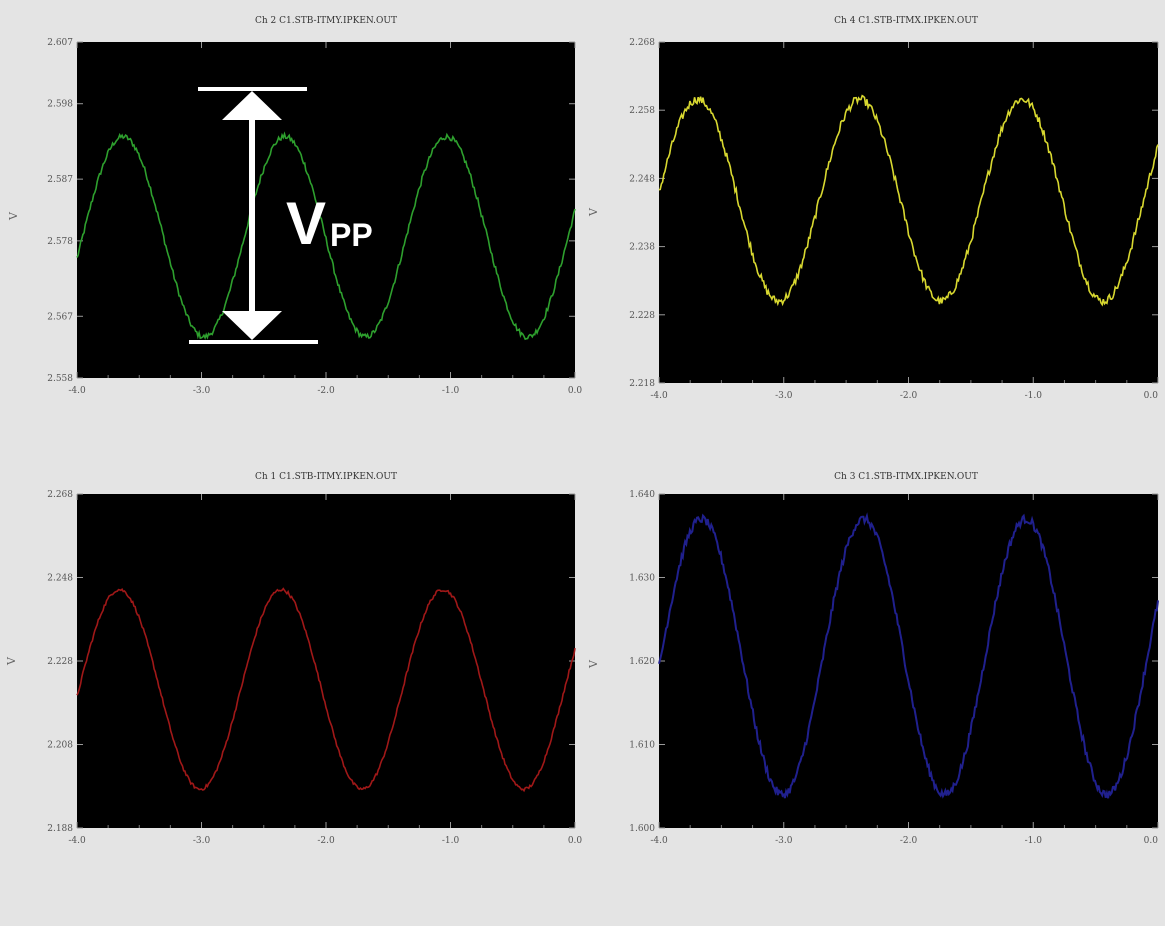 The image size is (1165, 926). Describe the element at coordinates (642, 213) in the screenshot. I see `y-tick-labels: 2.218 2.228 2.238 2.248 2.258 2.268` at that location.